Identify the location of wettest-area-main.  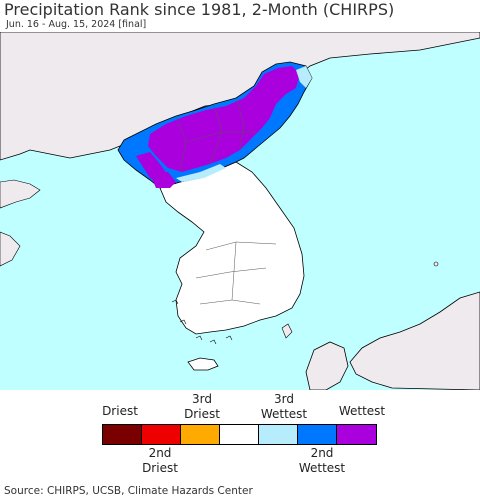
(224, 119).